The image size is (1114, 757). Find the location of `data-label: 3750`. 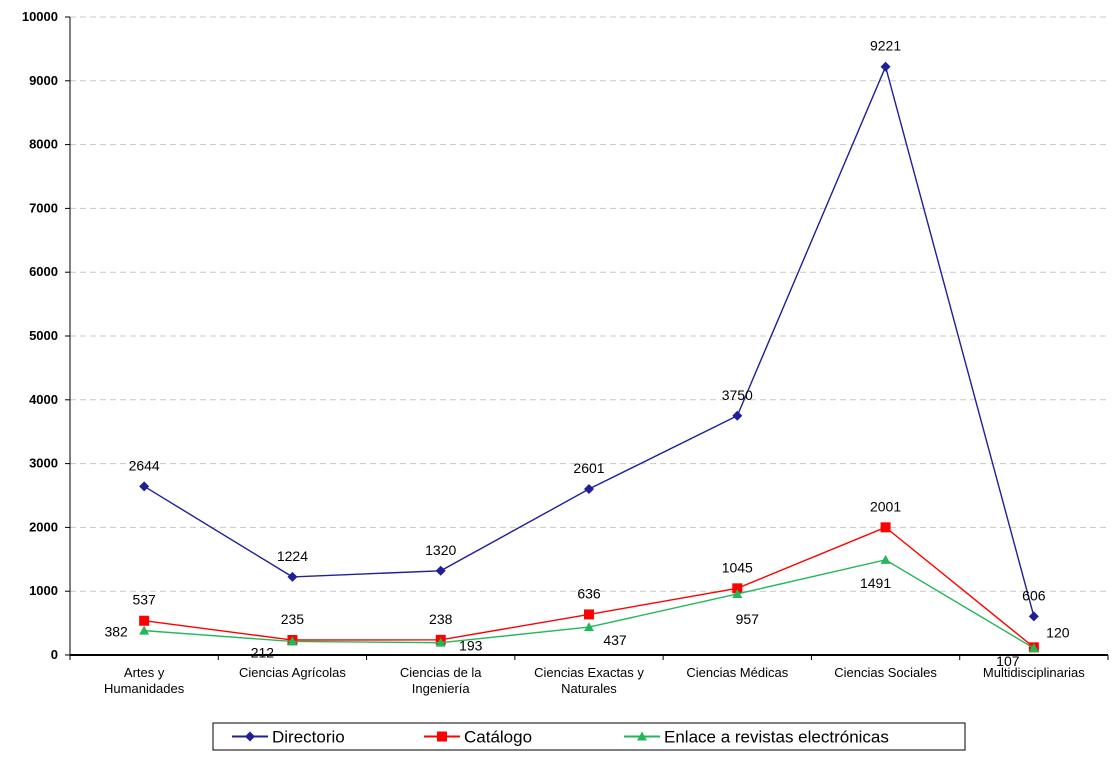

data-label: 3750 is located at coordinates (737, 395).